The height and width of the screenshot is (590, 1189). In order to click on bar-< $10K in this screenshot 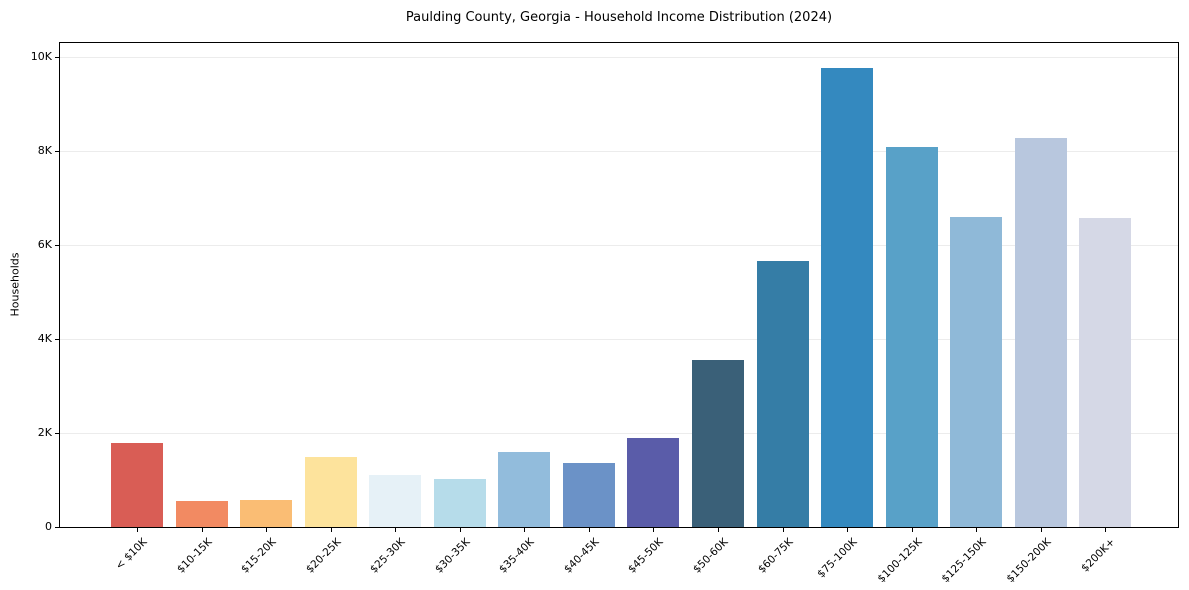, I will do `click(137, 484)`.